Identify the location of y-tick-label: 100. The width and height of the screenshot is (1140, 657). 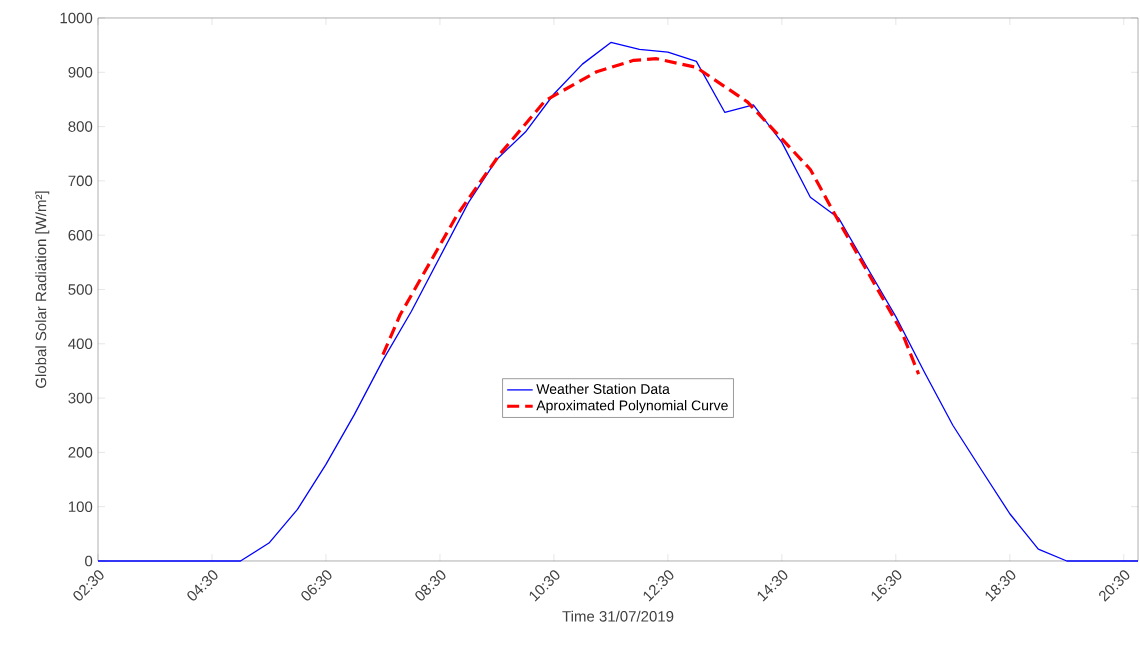
(80, 506).